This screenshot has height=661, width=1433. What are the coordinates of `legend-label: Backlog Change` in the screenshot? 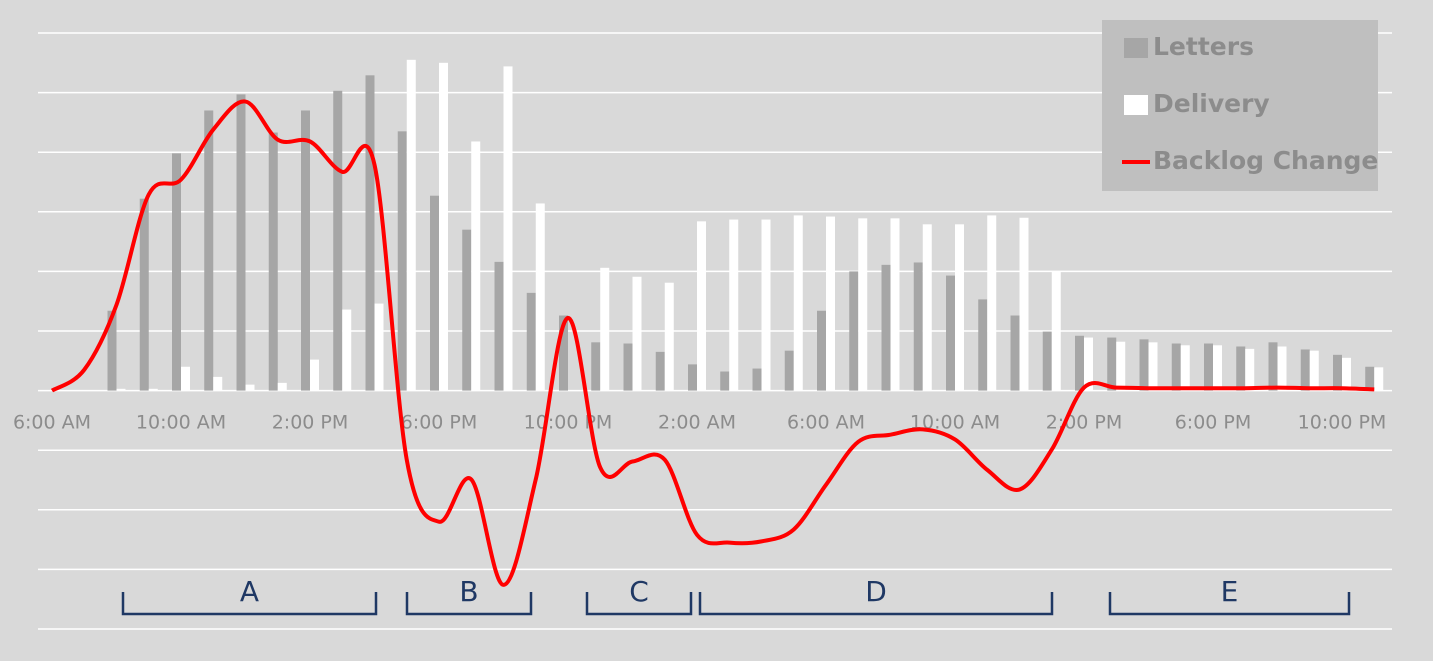 It's located at (1265, 160).